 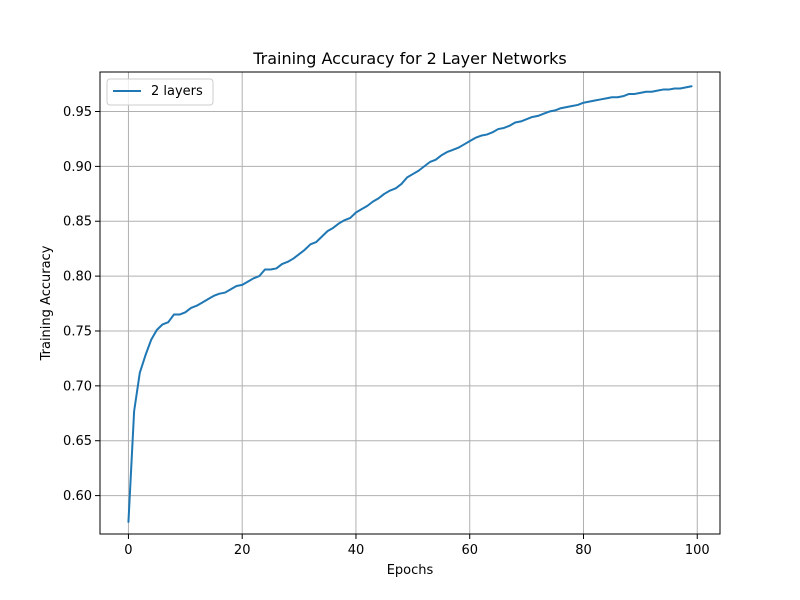 What do you see at coordinates (469, 550) in the screenshot?
I see `x-tick-label: 60` at bounding box center [469, 550].